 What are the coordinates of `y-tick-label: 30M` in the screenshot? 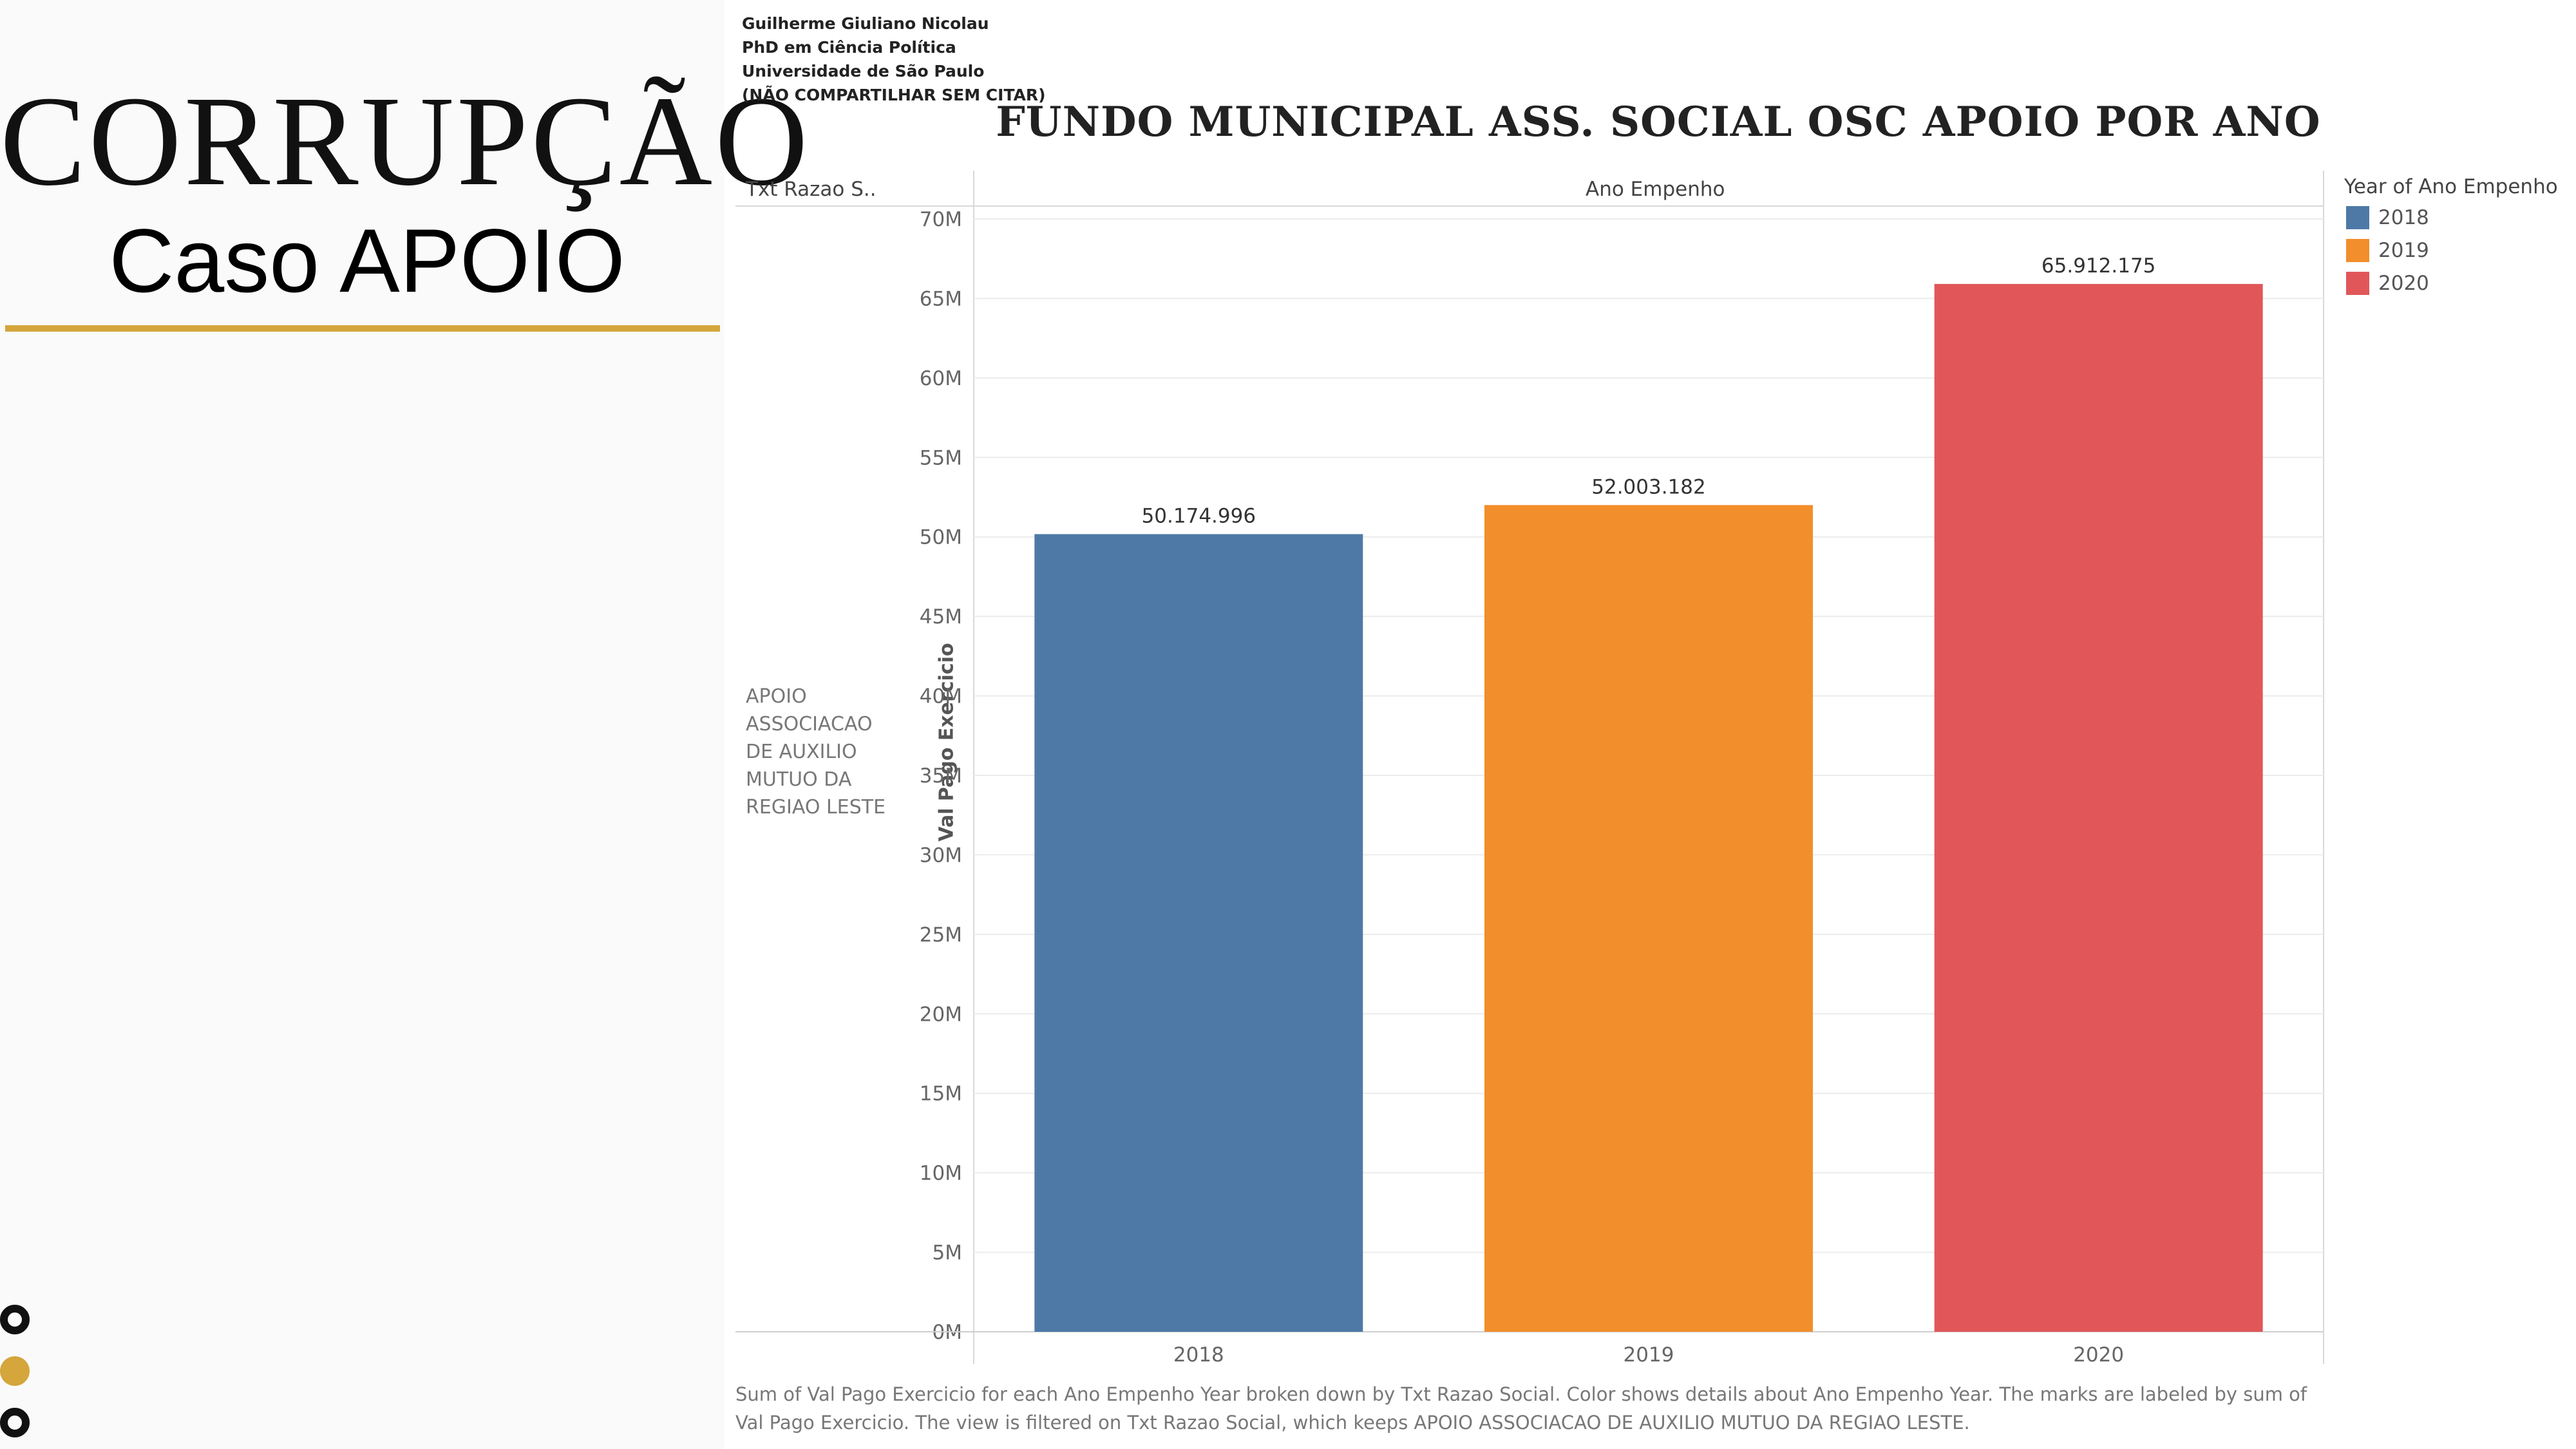 It's located at (941, 855).